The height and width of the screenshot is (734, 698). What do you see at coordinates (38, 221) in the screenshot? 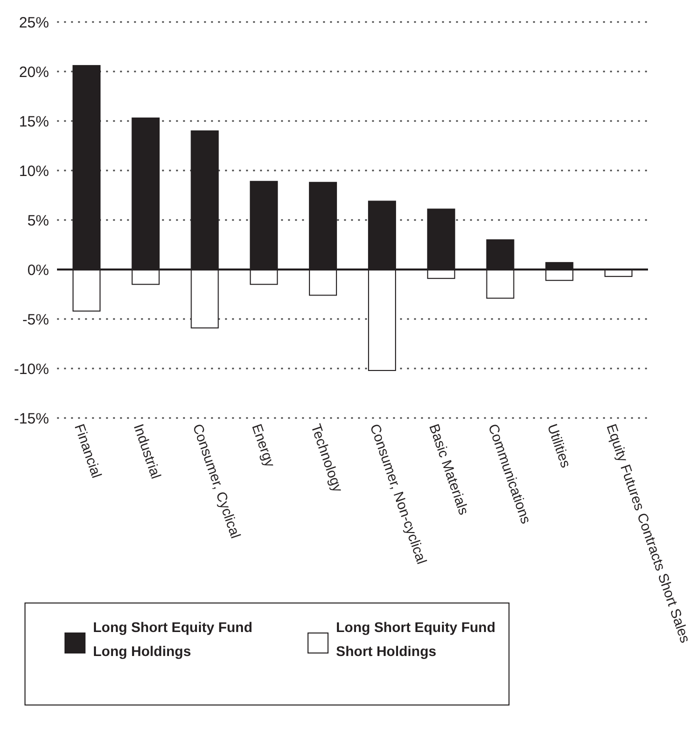
I see `y-tick-label: 5%` at bounding box center [38, 221].